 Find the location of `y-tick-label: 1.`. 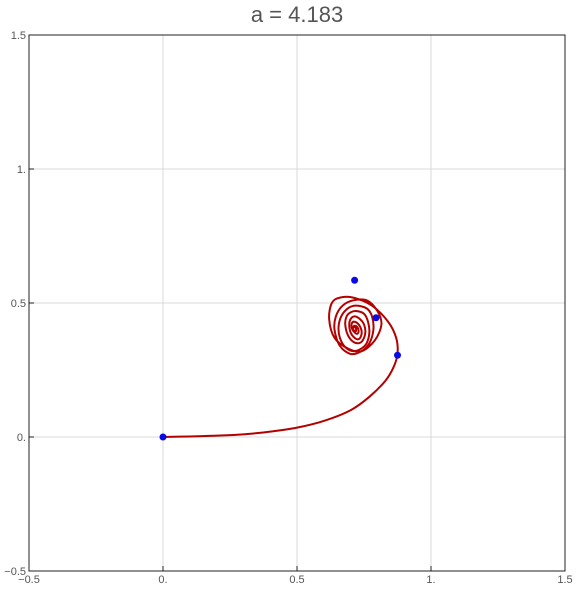

y-tick-label: 1. is located at coordinates (21, 170).